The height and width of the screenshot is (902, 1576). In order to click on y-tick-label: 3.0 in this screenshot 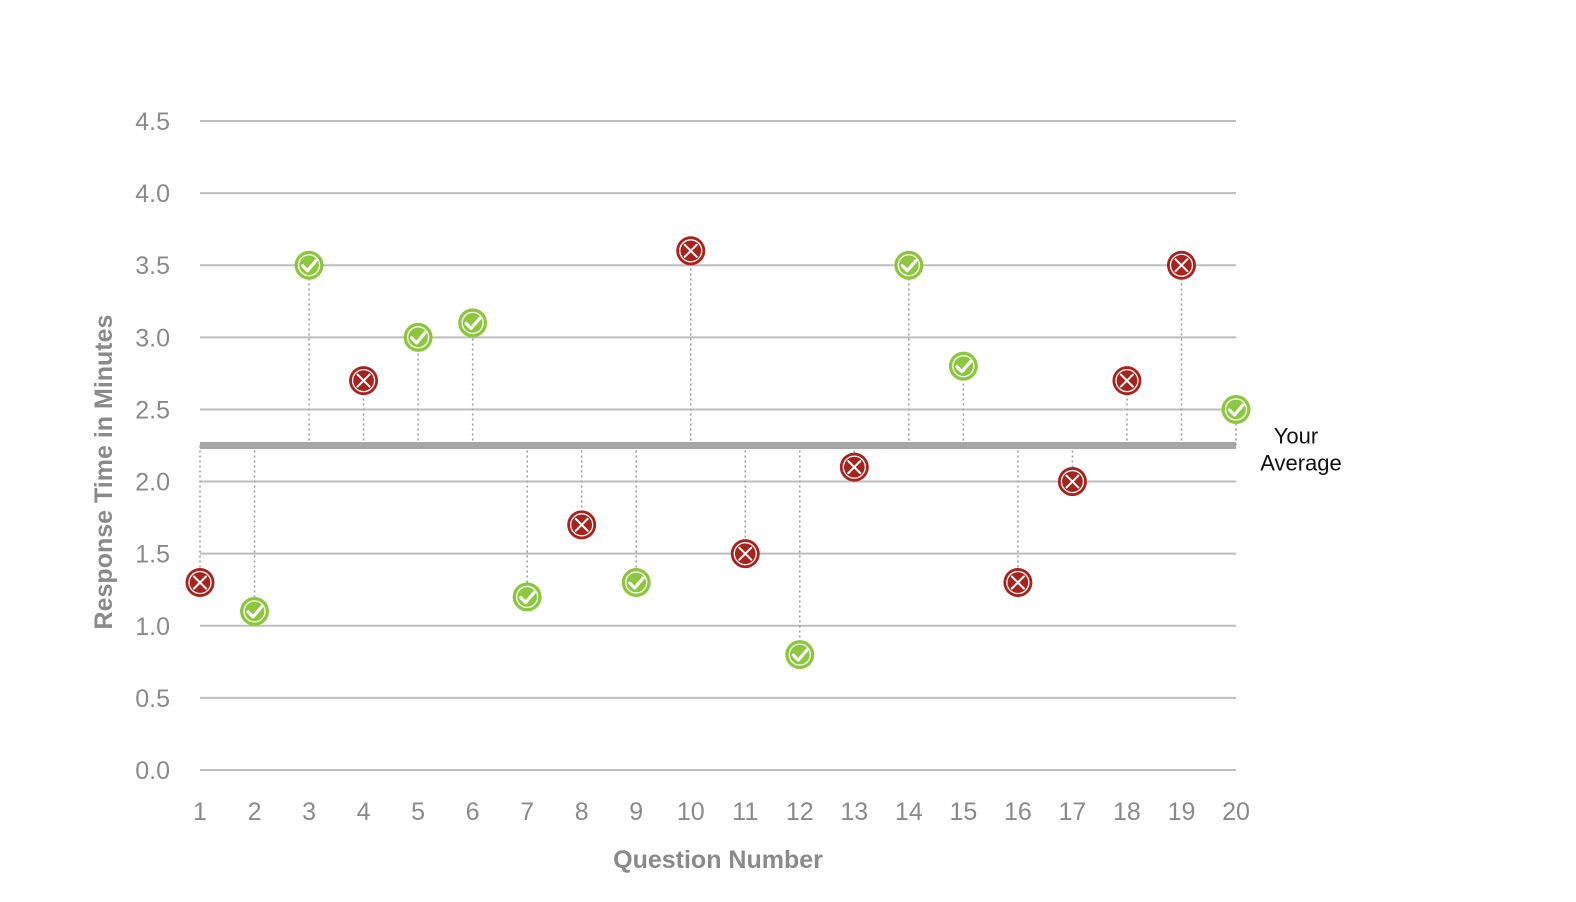, I will do `click(152, 338)`.